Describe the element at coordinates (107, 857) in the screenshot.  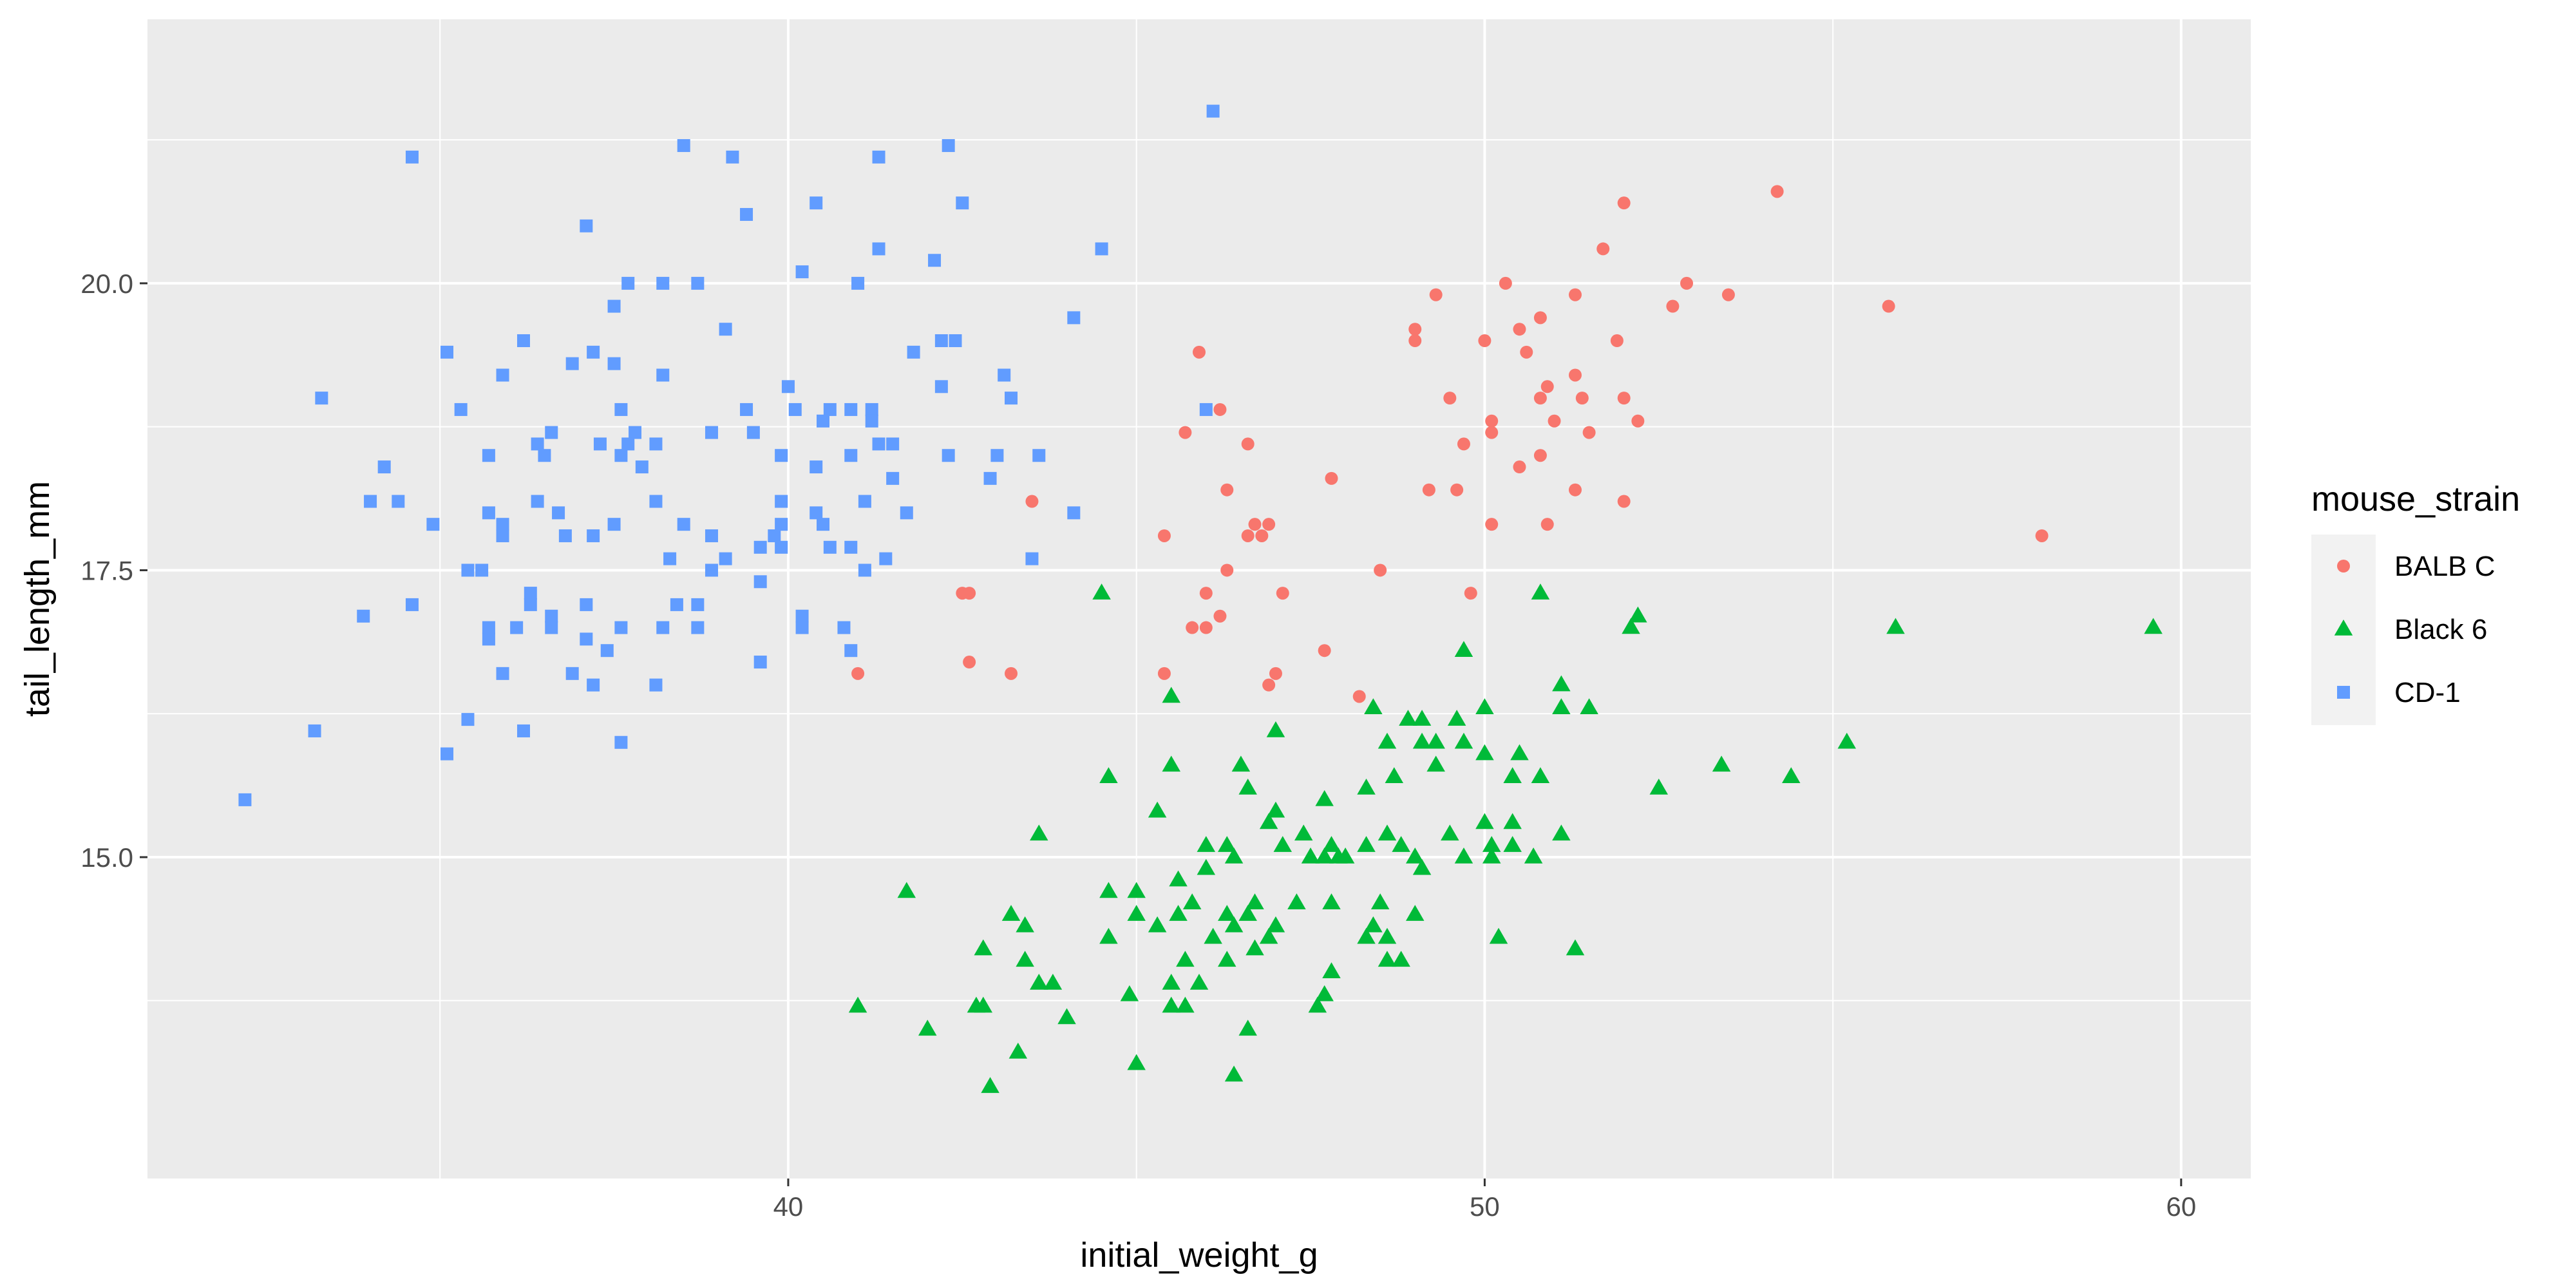
I see `y-tick-label: 15.0` at that location.